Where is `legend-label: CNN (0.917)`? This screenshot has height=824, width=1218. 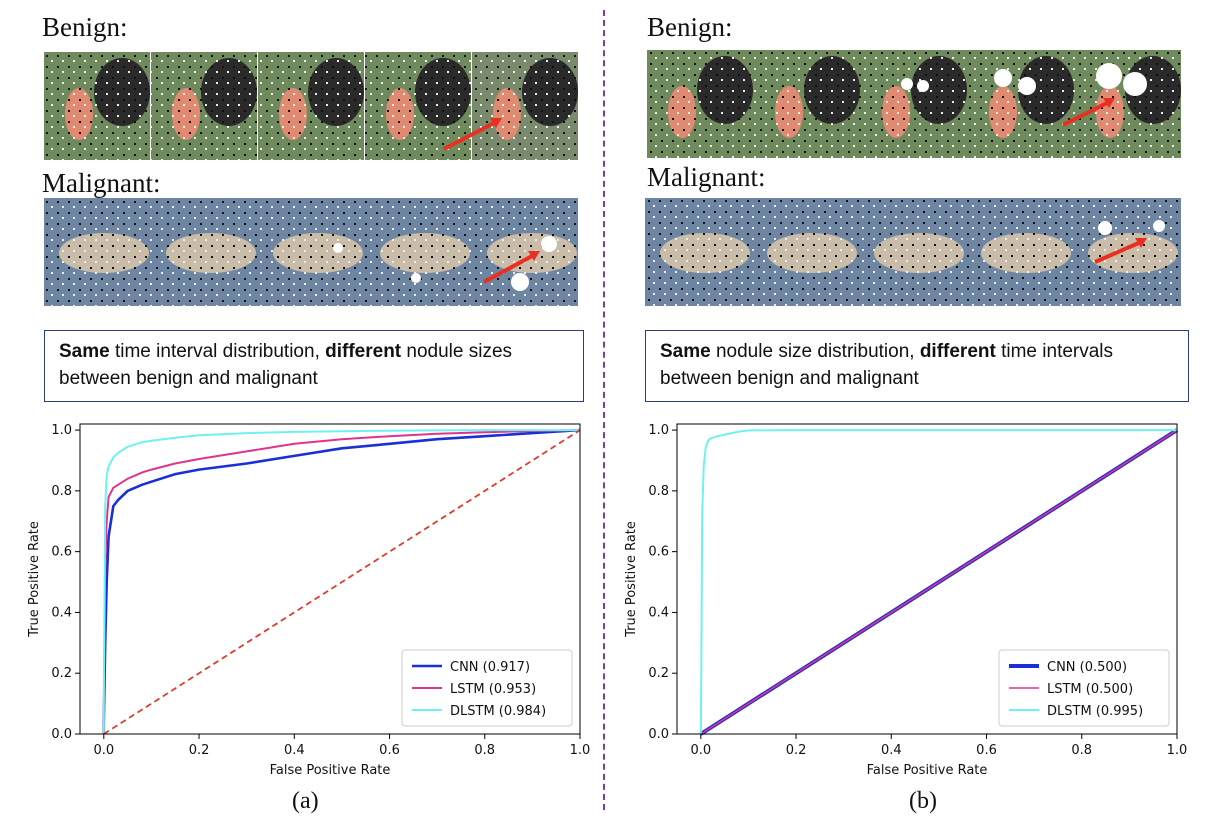 legend-label: CNN (0.917) is located at coordinates (490, 667).